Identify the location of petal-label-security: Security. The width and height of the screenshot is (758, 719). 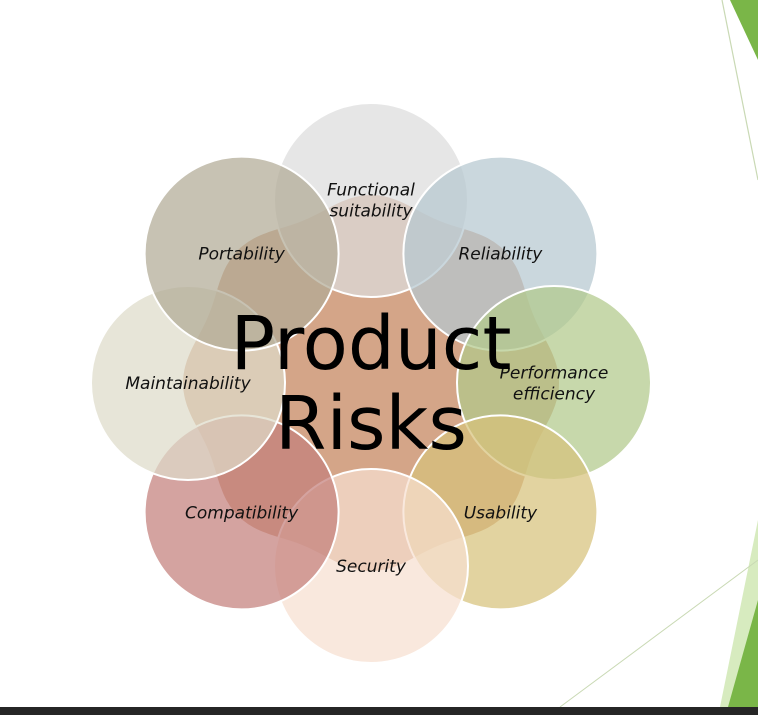
(371, 567).